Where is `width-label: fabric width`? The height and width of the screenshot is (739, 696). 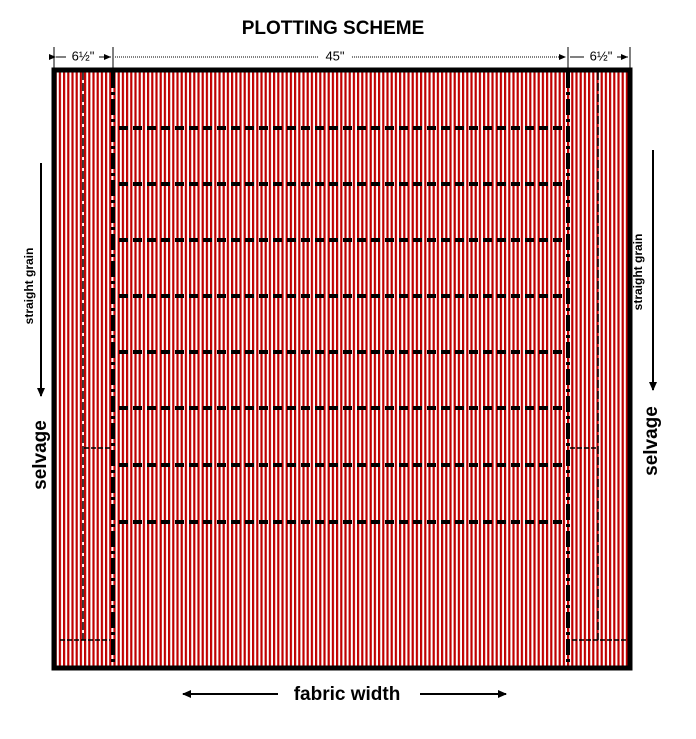
width-label: fabric width is located at coordinates (347, 694).